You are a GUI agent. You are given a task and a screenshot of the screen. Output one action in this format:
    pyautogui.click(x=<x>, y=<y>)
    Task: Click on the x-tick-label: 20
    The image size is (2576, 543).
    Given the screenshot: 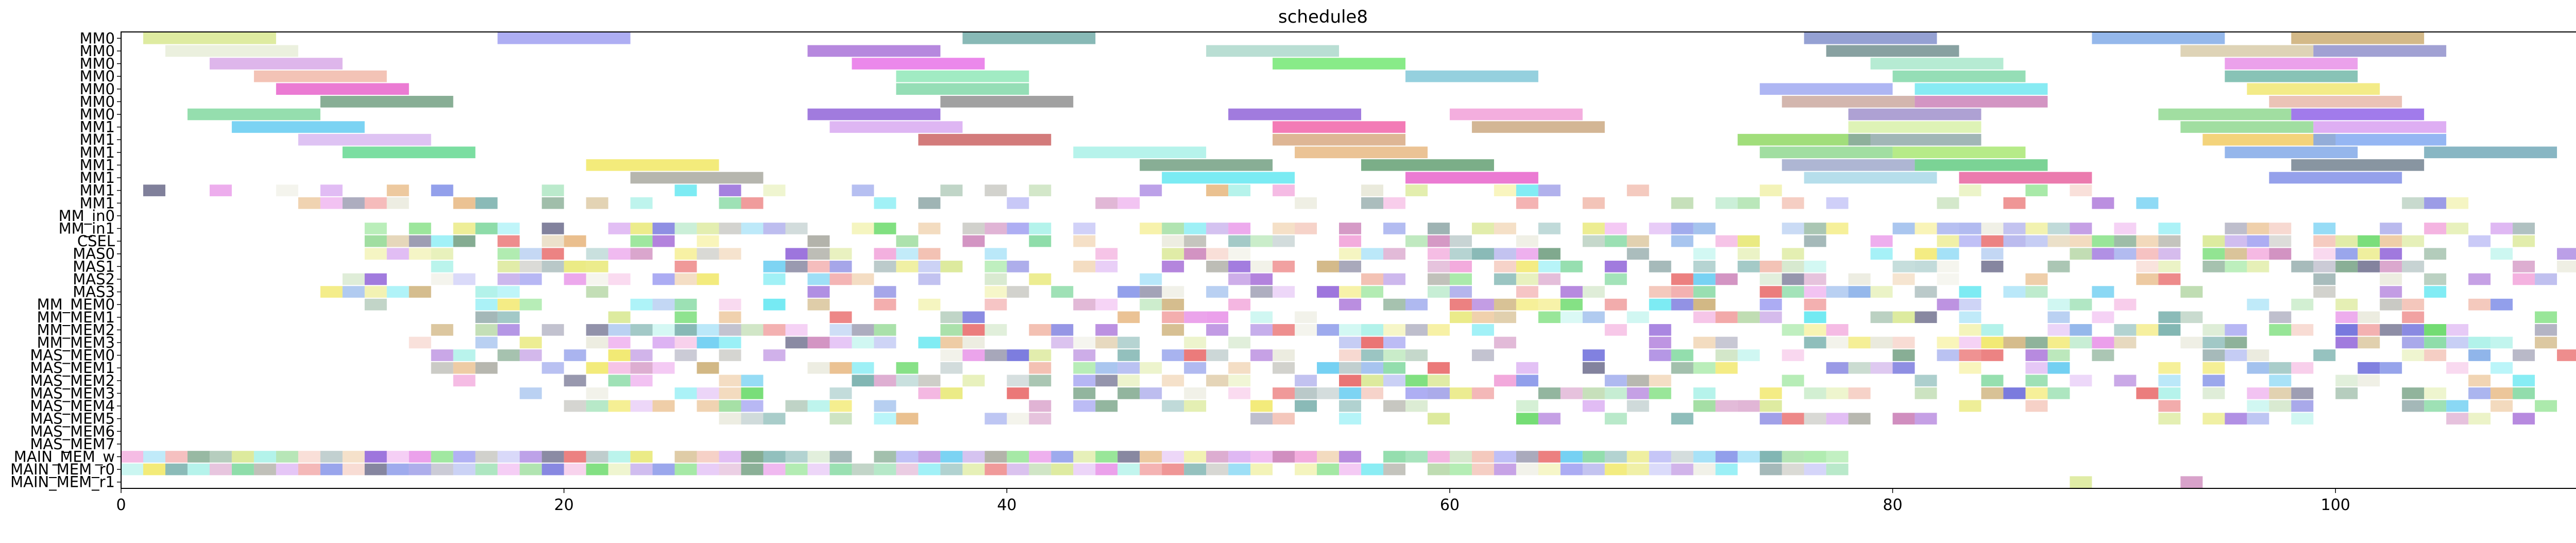 What is the action you would take?
    pyautogui.click(x=564, y=505)
    